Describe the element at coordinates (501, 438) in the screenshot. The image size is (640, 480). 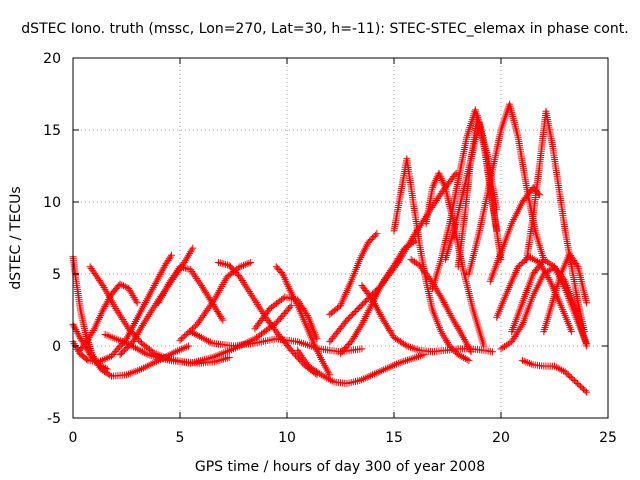
I see `x-tick-label: 20` at that location.